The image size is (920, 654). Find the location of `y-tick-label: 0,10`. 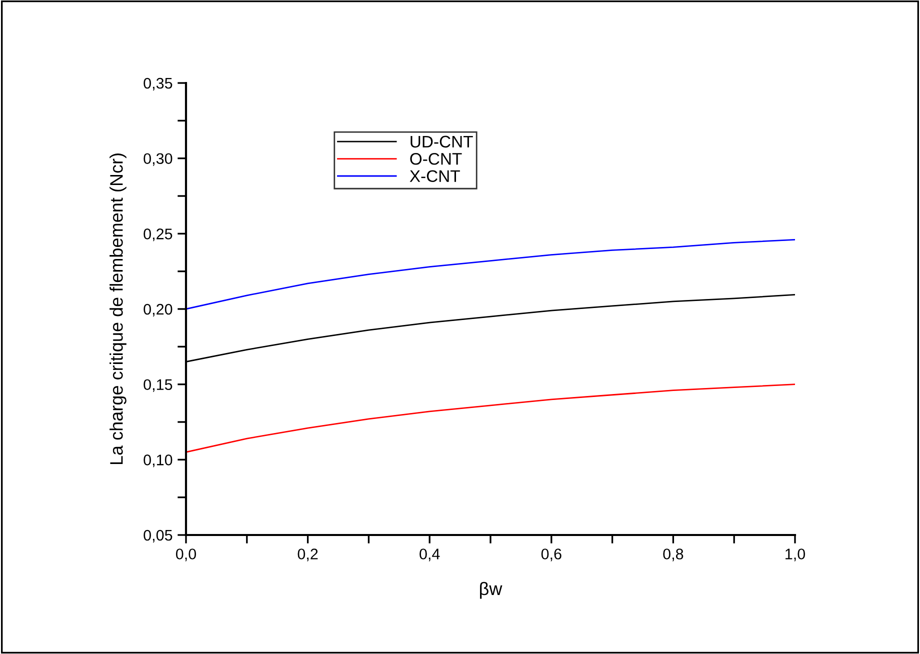

y-tick-label: 0,10 is located at coordinates (158, 461).